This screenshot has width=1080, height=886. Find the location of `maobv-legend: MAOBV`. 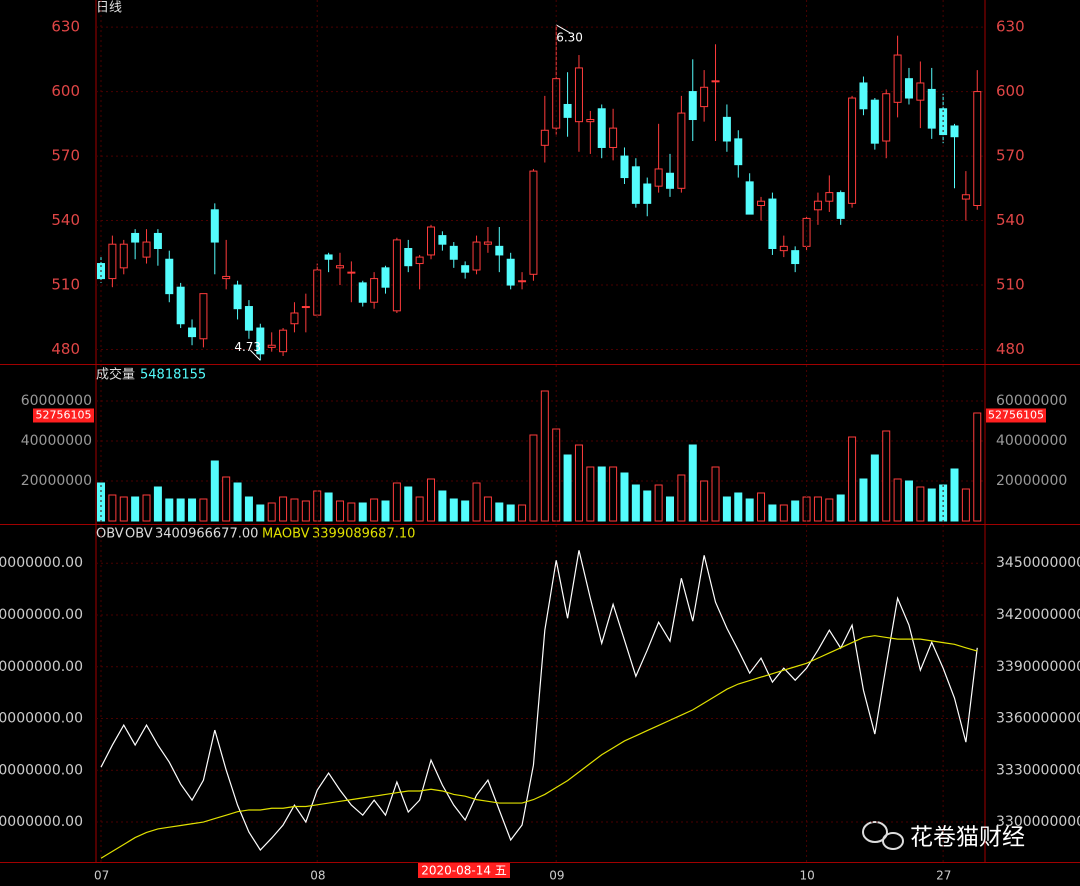

maobv-legend: MAOBV is located at coordinates (286, 534).